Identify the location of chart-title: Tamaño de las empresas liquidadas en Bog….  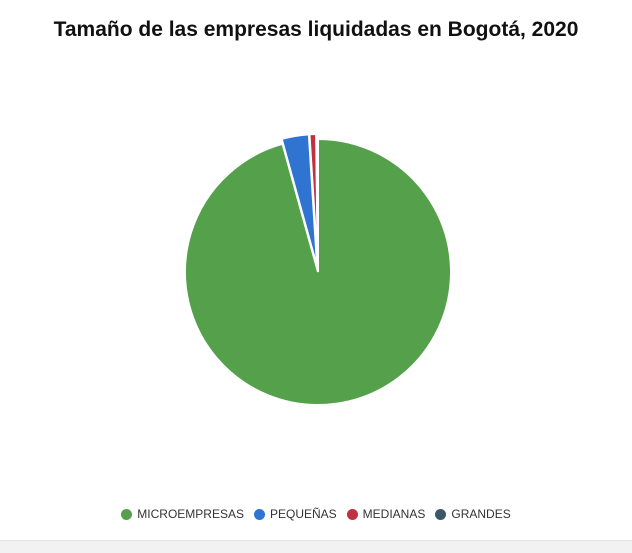
(316, 29).